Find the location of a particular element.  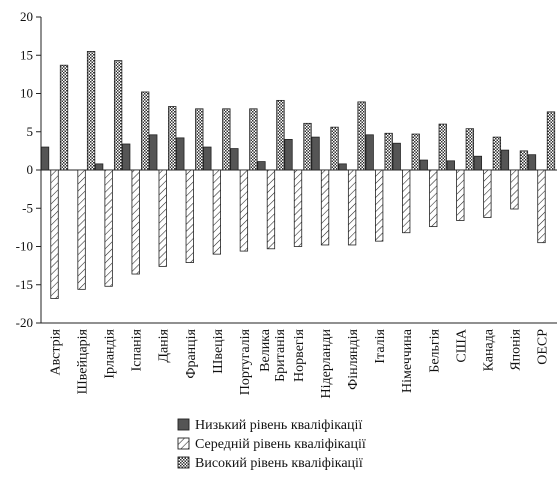

category-label: Іспанія is located at coordinates (137, 349).